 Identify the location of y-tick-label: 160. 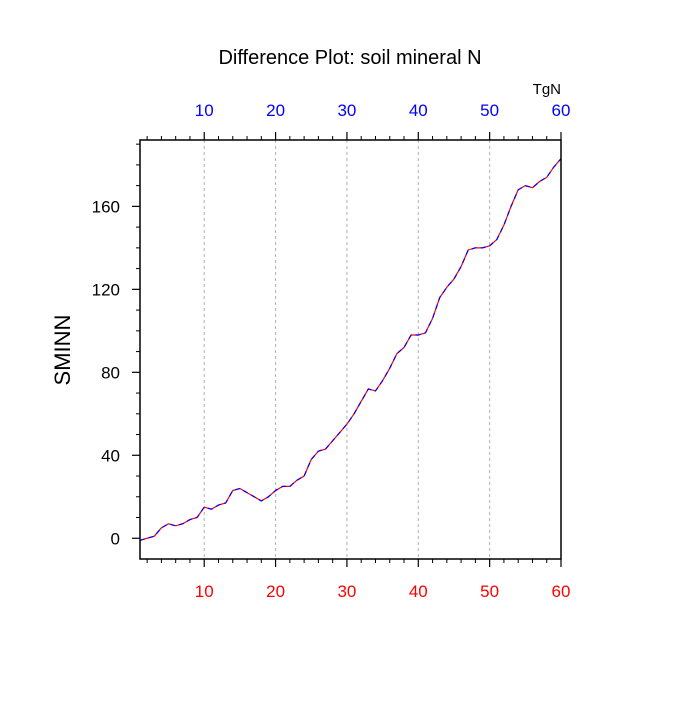
(106, 206).